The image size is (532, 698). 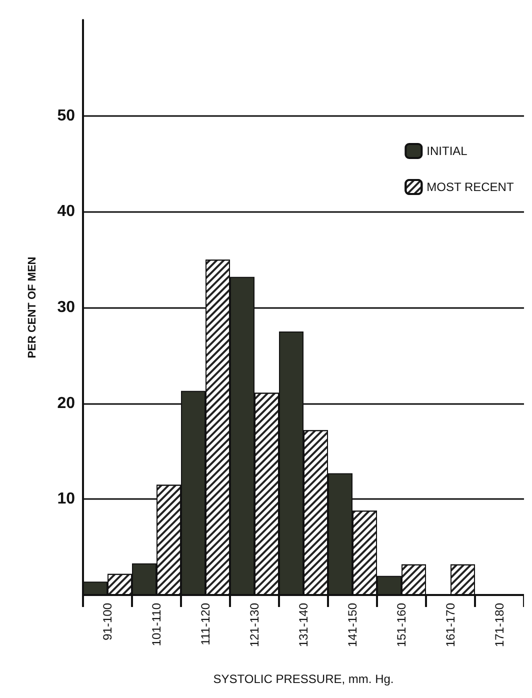 What do you see at coordinates (255, 625) in the screenshot?
I see `x-tick-label: 121-130` at bounding box center [255, 625].